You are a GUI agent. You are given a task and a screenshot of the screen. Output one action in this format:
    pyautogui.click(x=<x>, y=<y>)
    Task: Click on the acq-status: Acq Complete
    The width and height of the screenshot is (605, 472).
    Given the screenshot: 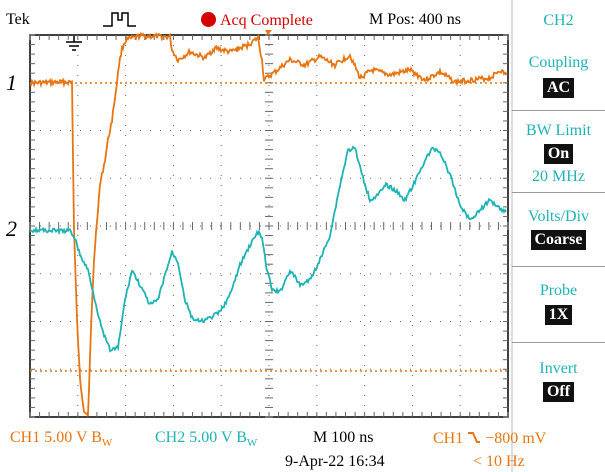 What is the action you would take?
    pyautogui.click(x=257, y=20)
    